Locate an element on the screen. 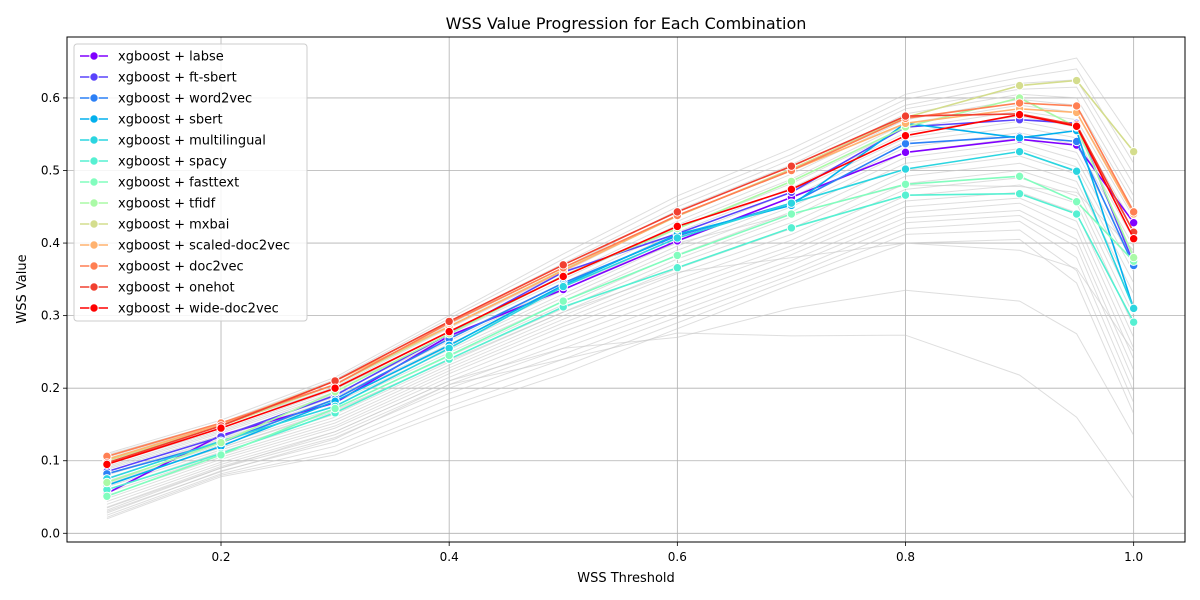 Image resolution: width=1200 pixels, height=600 pixels. legend-entry: xgboost + spacy is located at coordinates (153, 162).